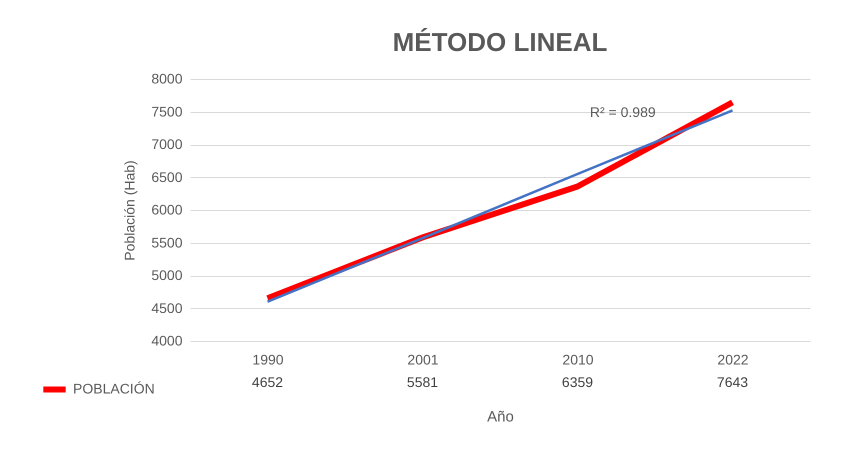 This screenshot has width=842, height=456. I want to click on x-tick-label: 2010, so click(578, 360).